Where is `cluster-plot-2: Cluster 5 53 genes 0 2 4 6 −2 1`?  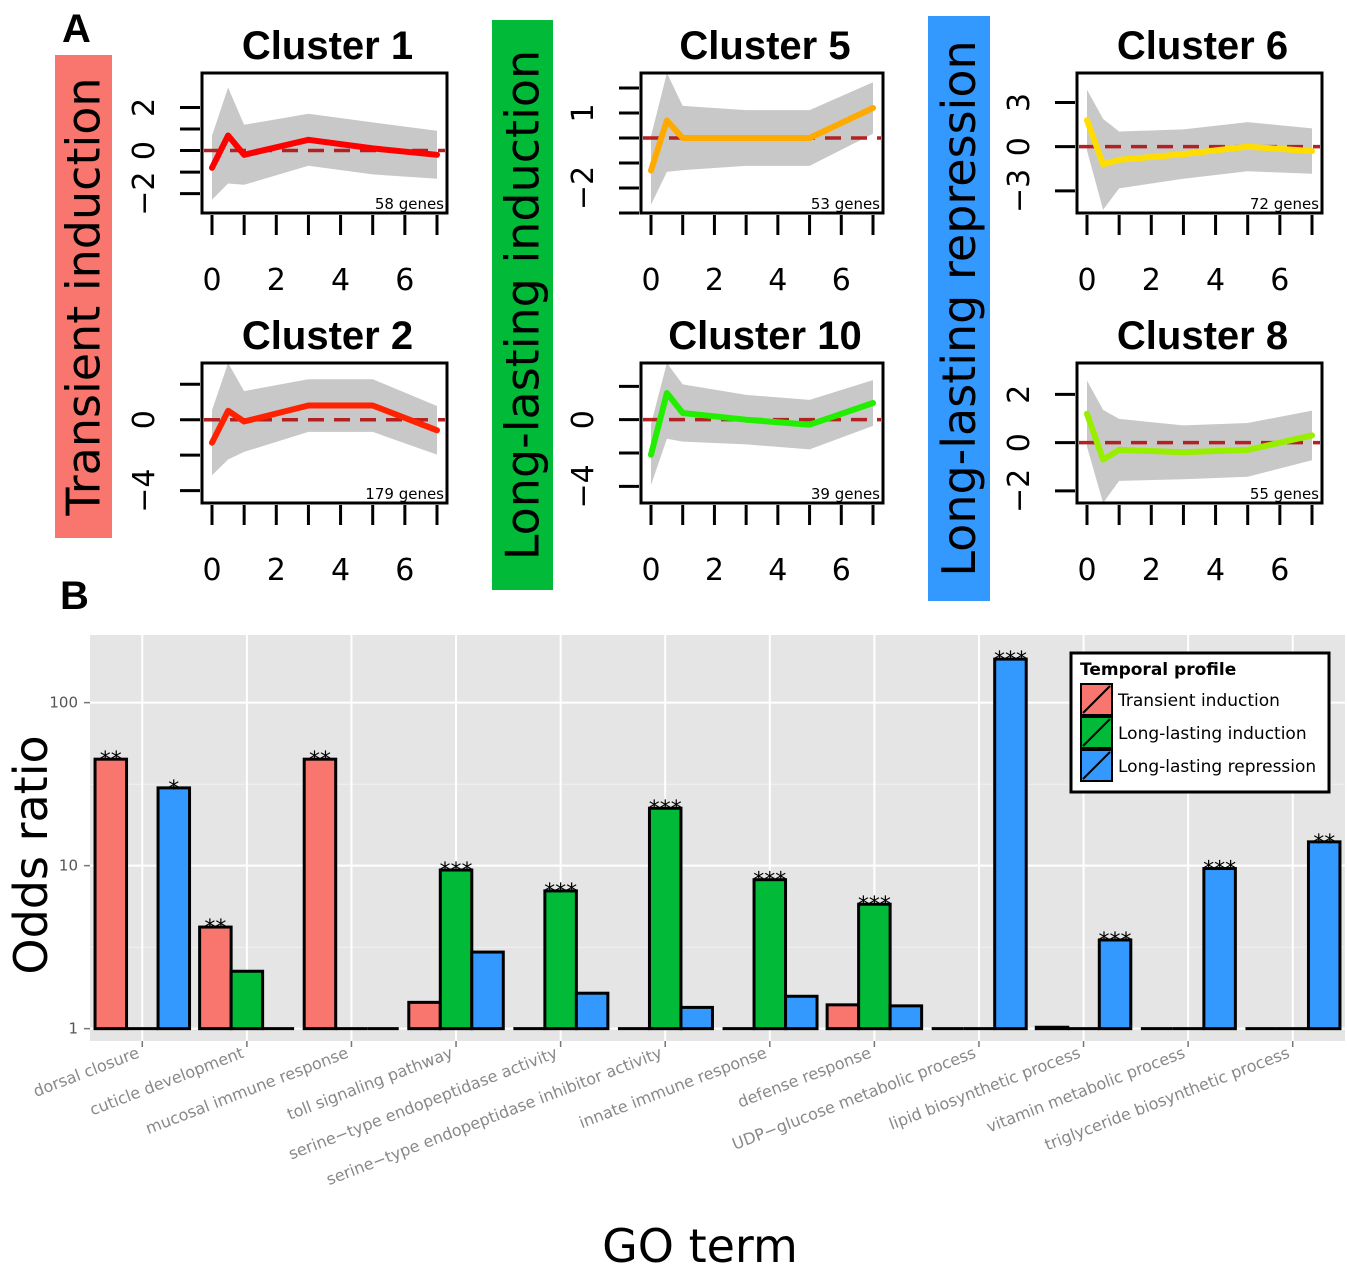
cluster-plot-2: Cluster 5 53 genes 0 2 4 6 −2 1 is located at coordinates (725, 161).